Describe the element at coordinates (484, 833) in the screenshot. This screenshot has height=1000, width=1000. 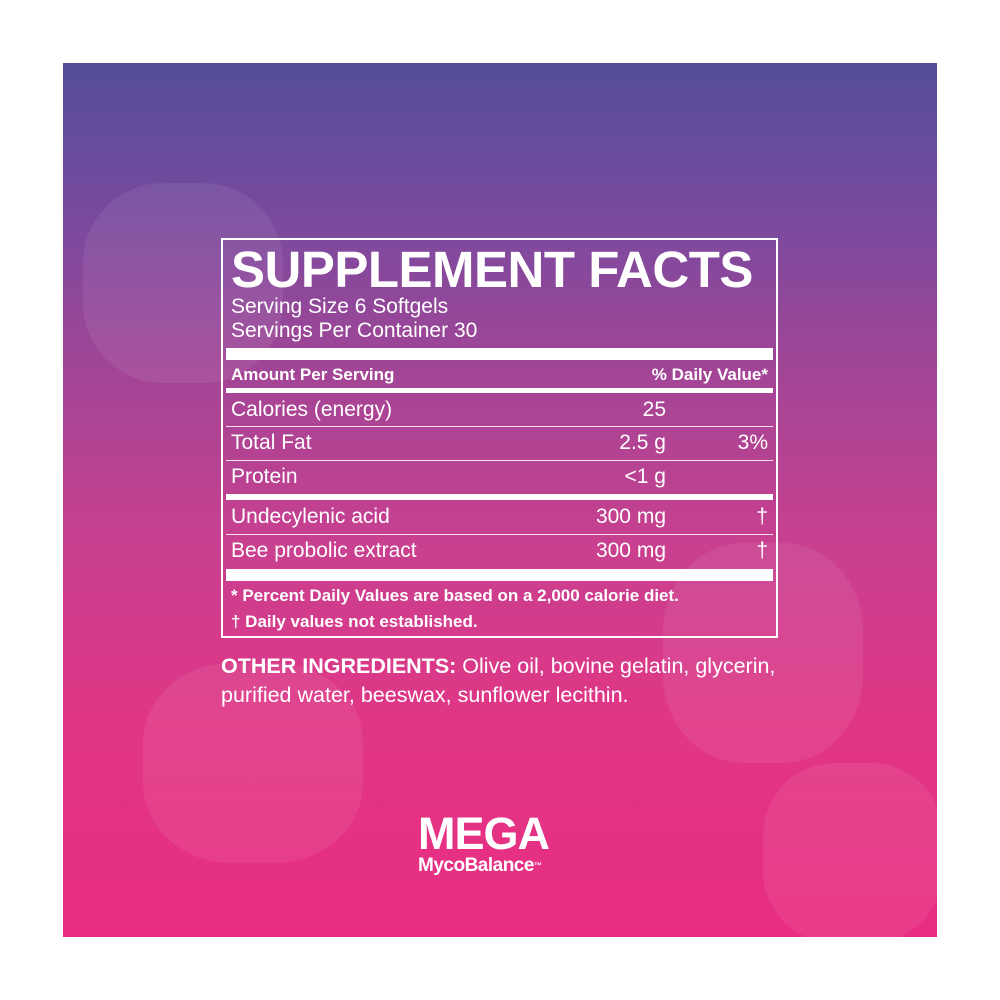
I see `logo-mega: MEGA` at that location.